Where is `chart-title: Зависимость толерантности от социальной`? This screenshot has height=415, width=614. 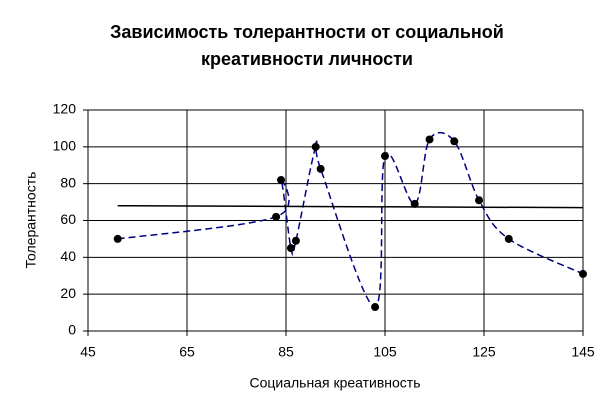 chart-title: Зависимость толерантности от социальной is located at coordinates (307, 32).